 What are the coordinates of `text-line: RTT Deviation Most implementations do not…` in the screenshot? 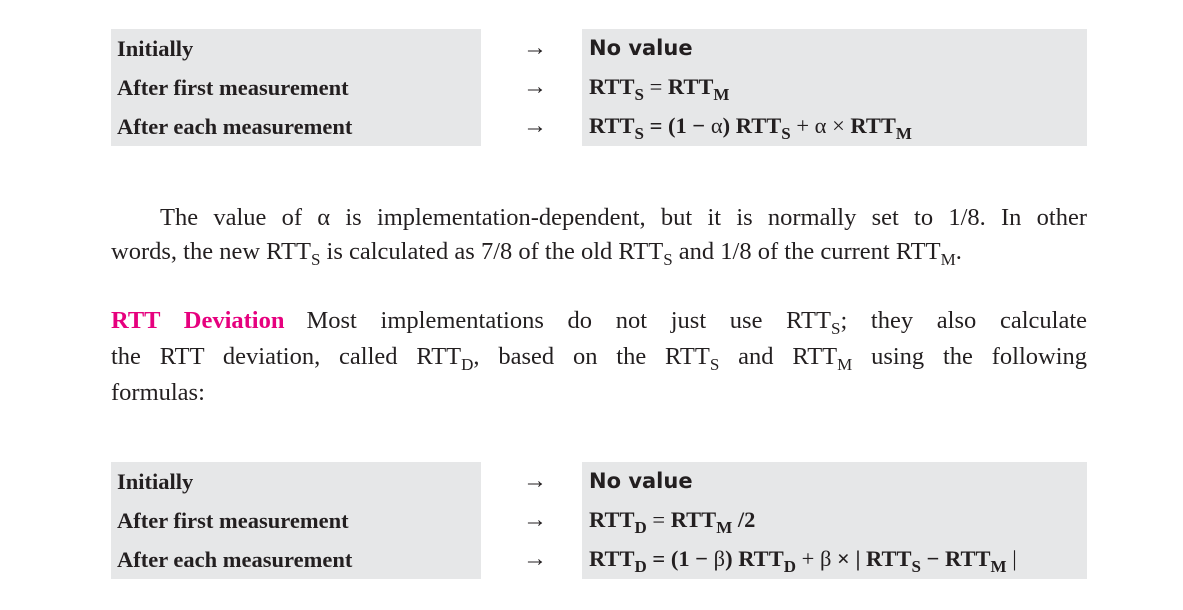 It's located at (599, 322).